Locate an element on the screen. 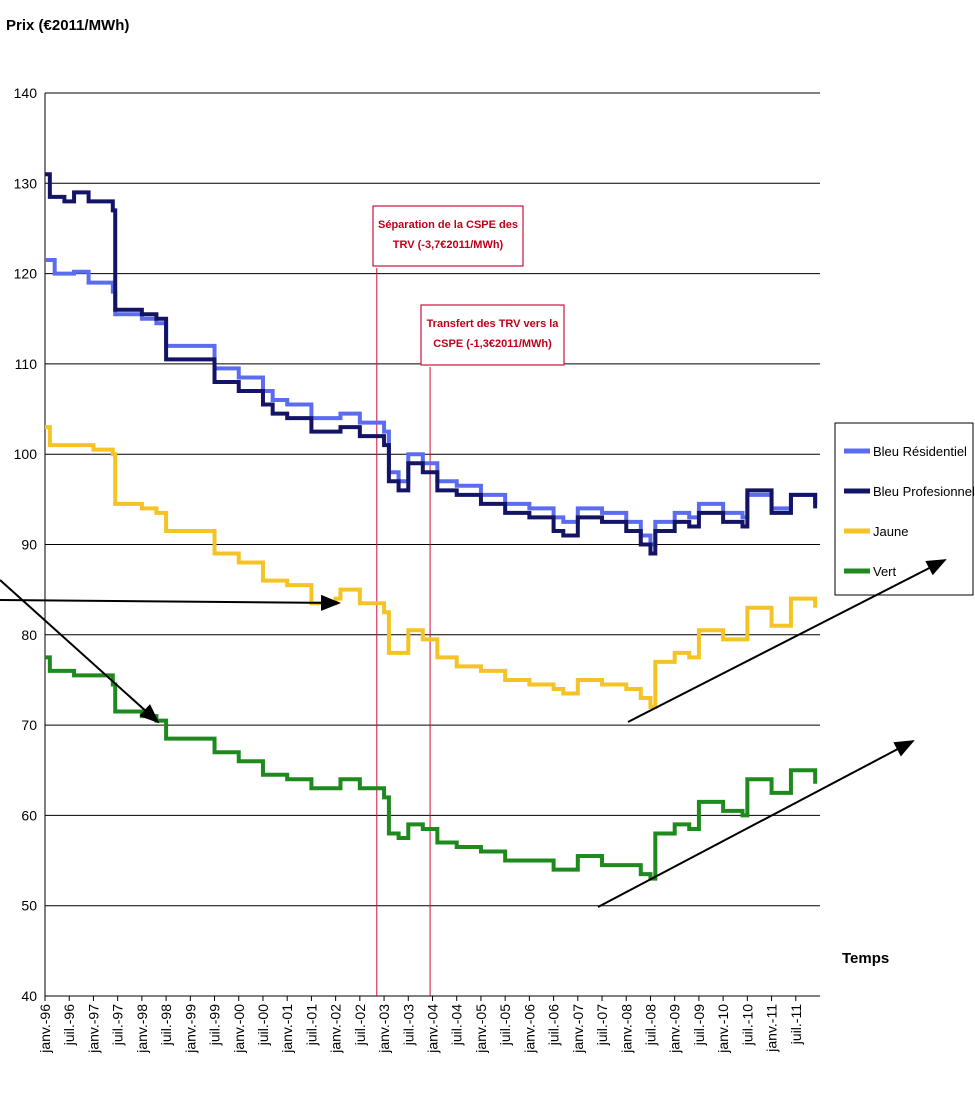  annotation-text: Transfert des TRV vers la is located at coordinates (493, 324).